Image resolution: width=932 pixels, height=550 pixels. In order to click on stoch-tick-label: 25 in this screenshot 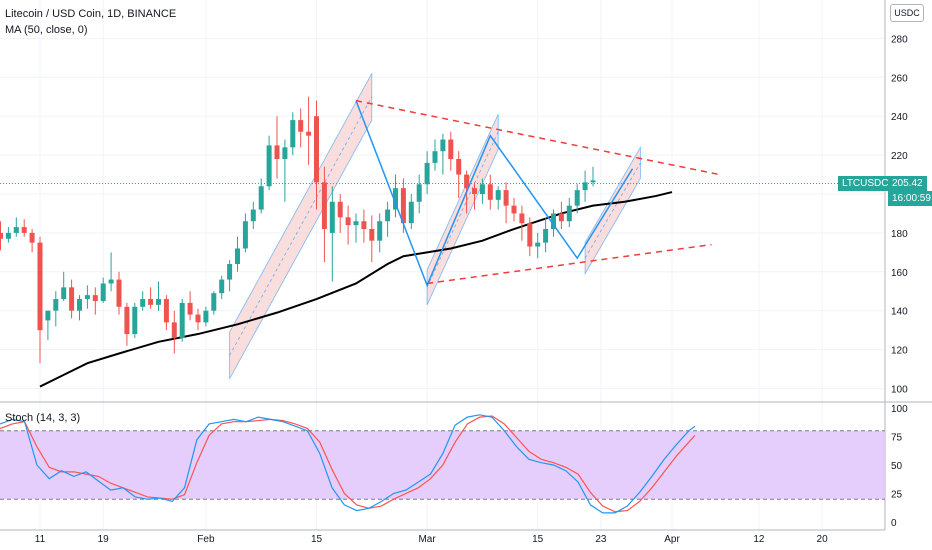, I will do `click(897, 495)`.